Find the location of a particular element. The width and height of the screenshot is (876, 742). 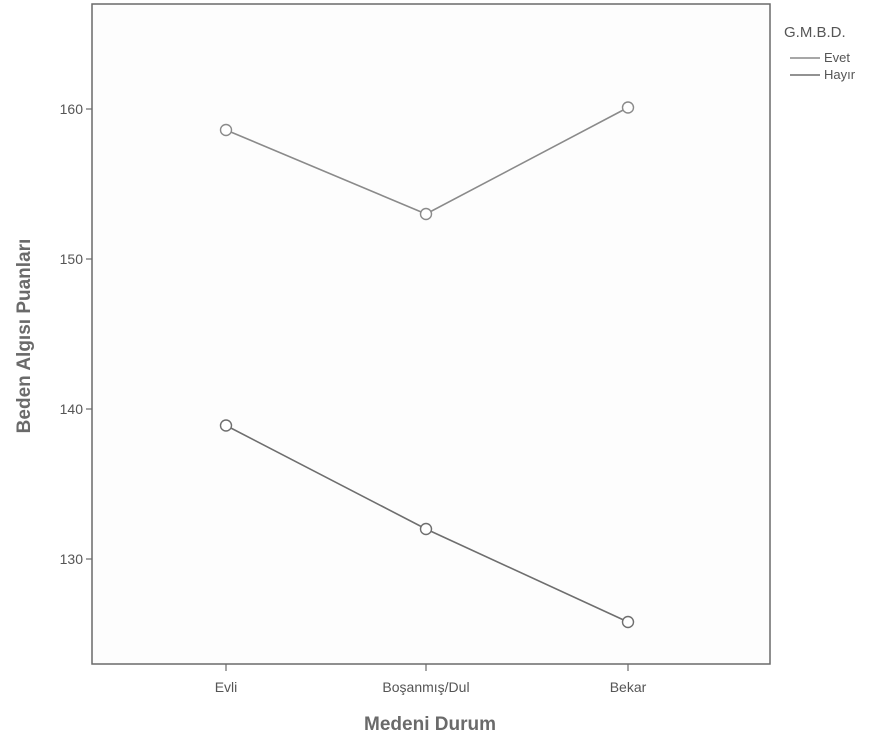

legend-items: Evet Hayır is located at coordinates (823, 66).